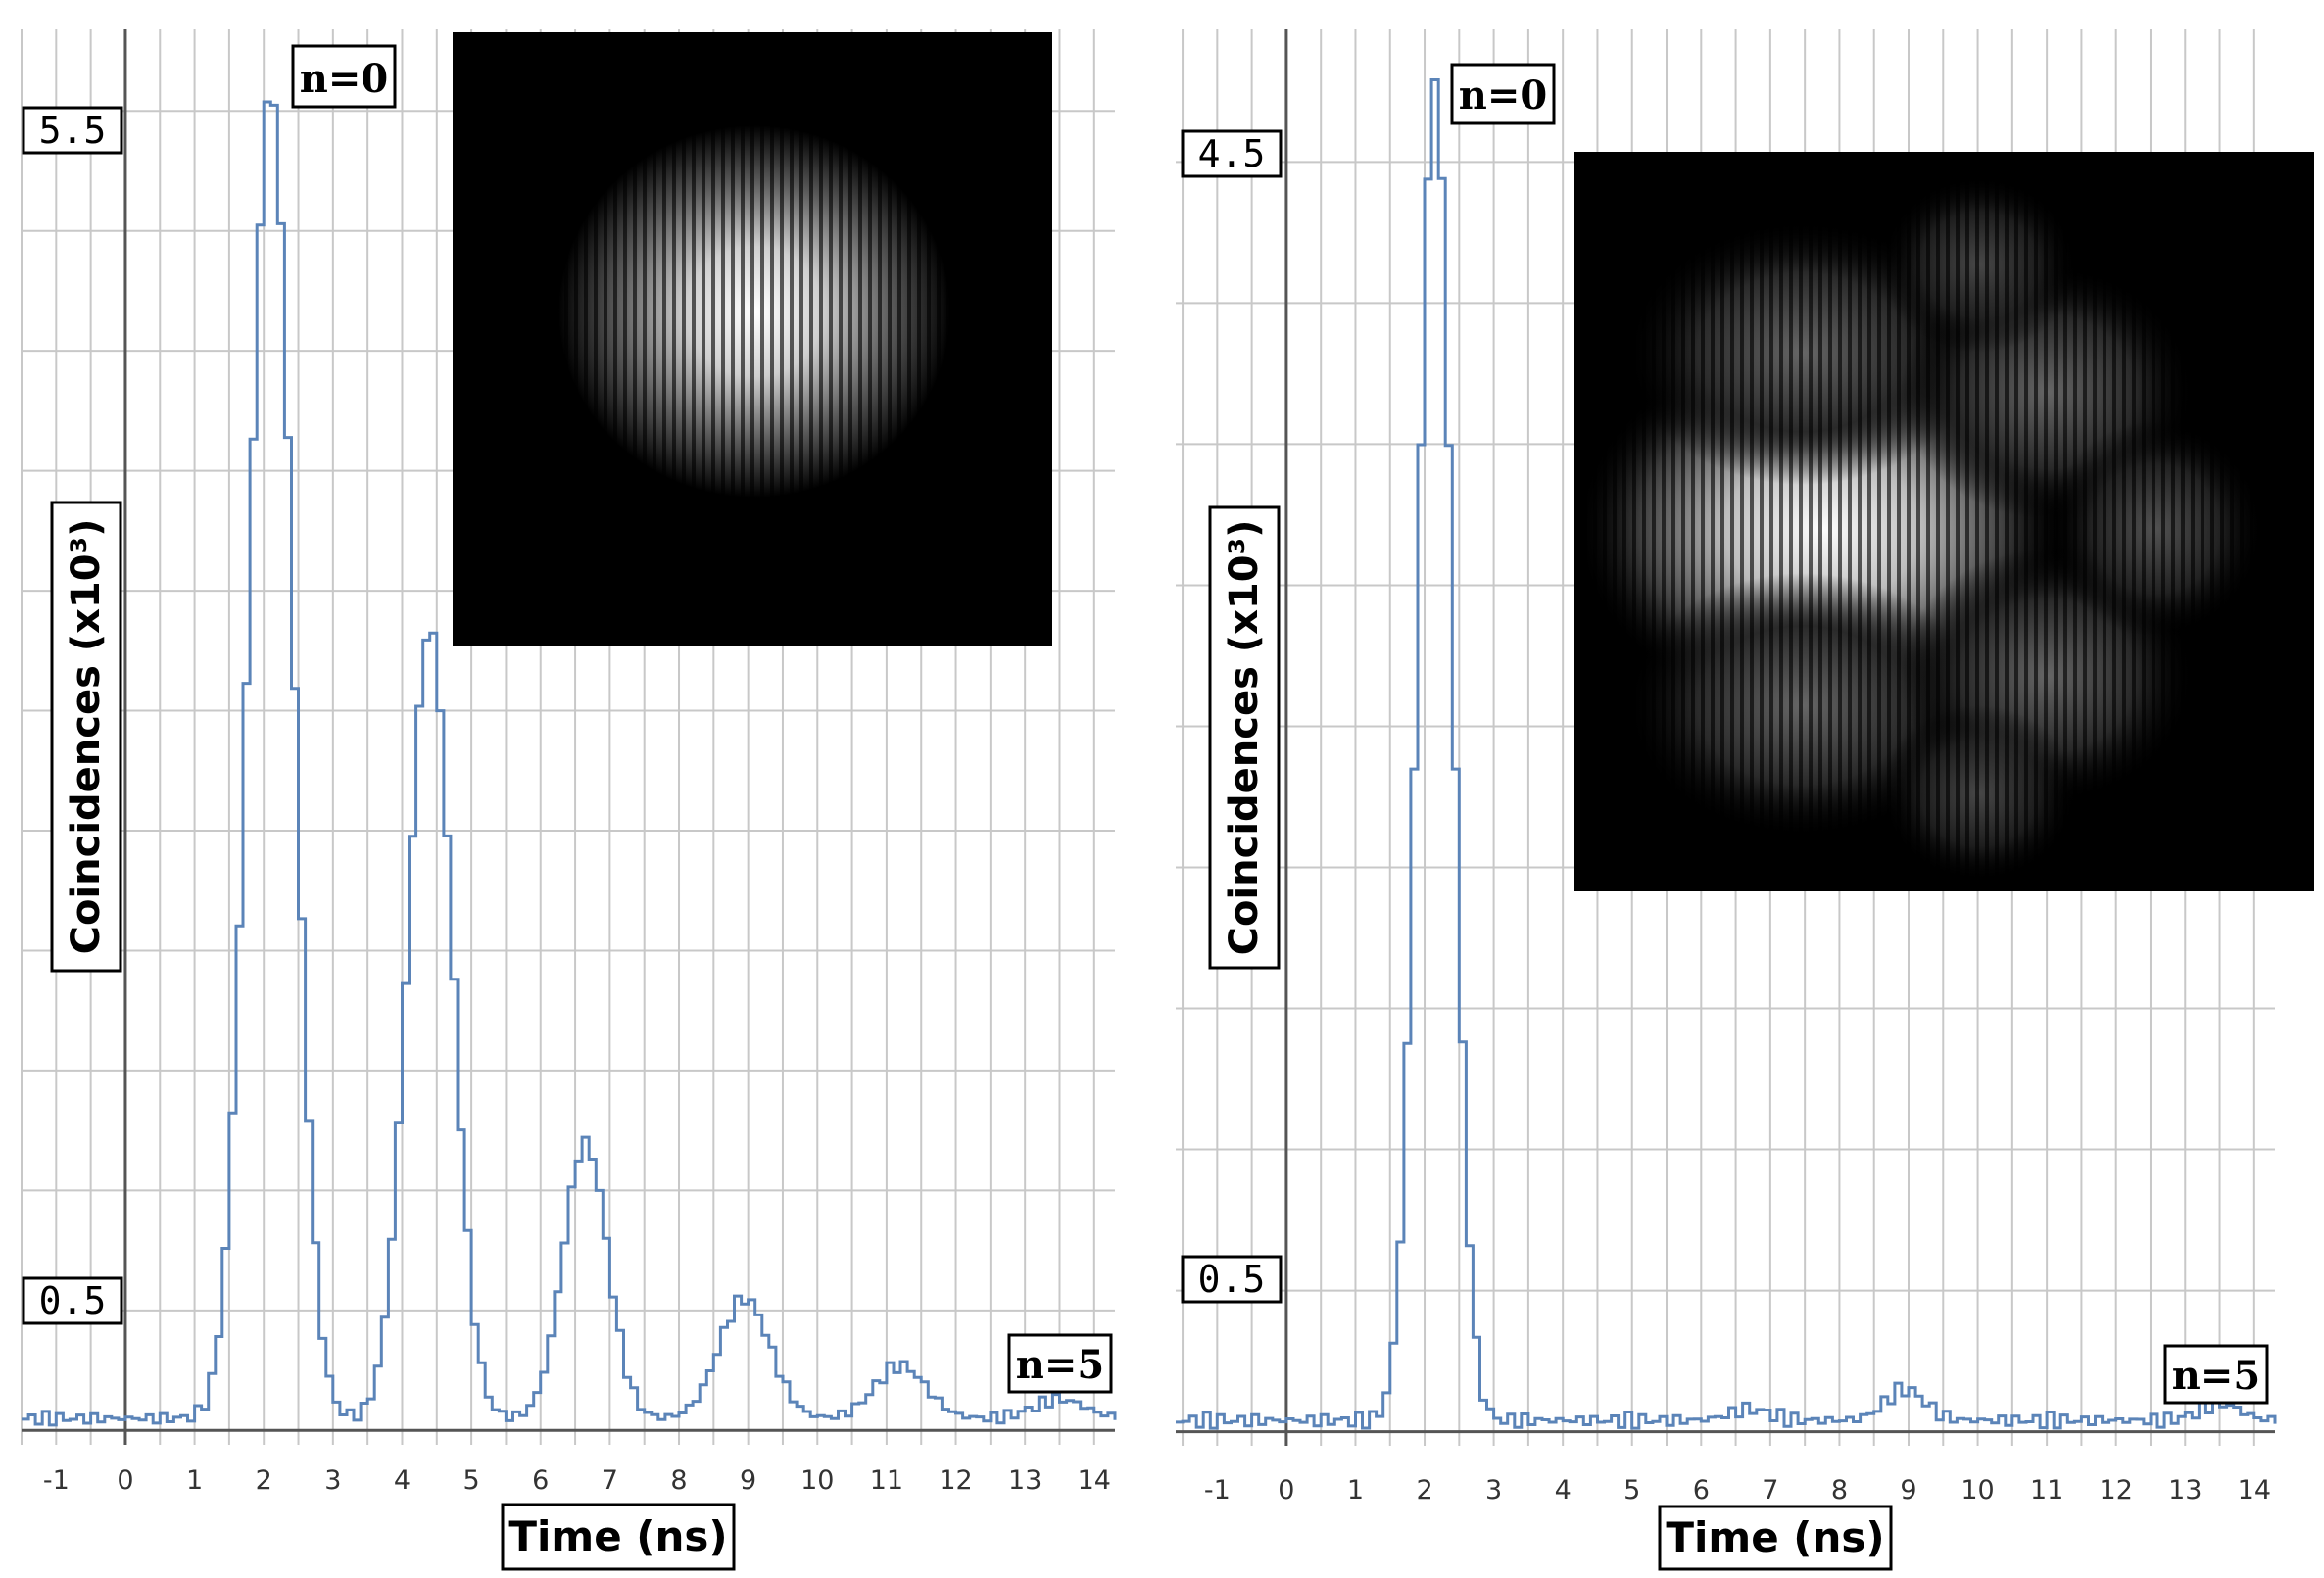  What do you see at coordinates (2185, 1490) in the screenshot?
I see `right-x-tick-label: 13` at bounding box center [2185, 1490].